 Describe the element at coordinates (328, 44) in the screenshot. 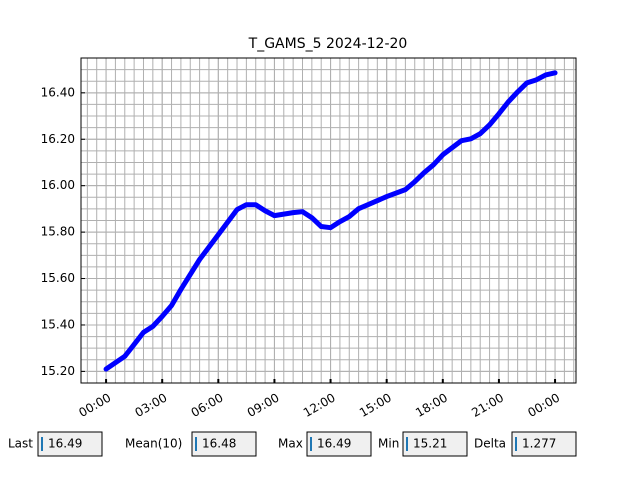

I see `chart-title: T_GAMS_5 2024-12-20` at that location.